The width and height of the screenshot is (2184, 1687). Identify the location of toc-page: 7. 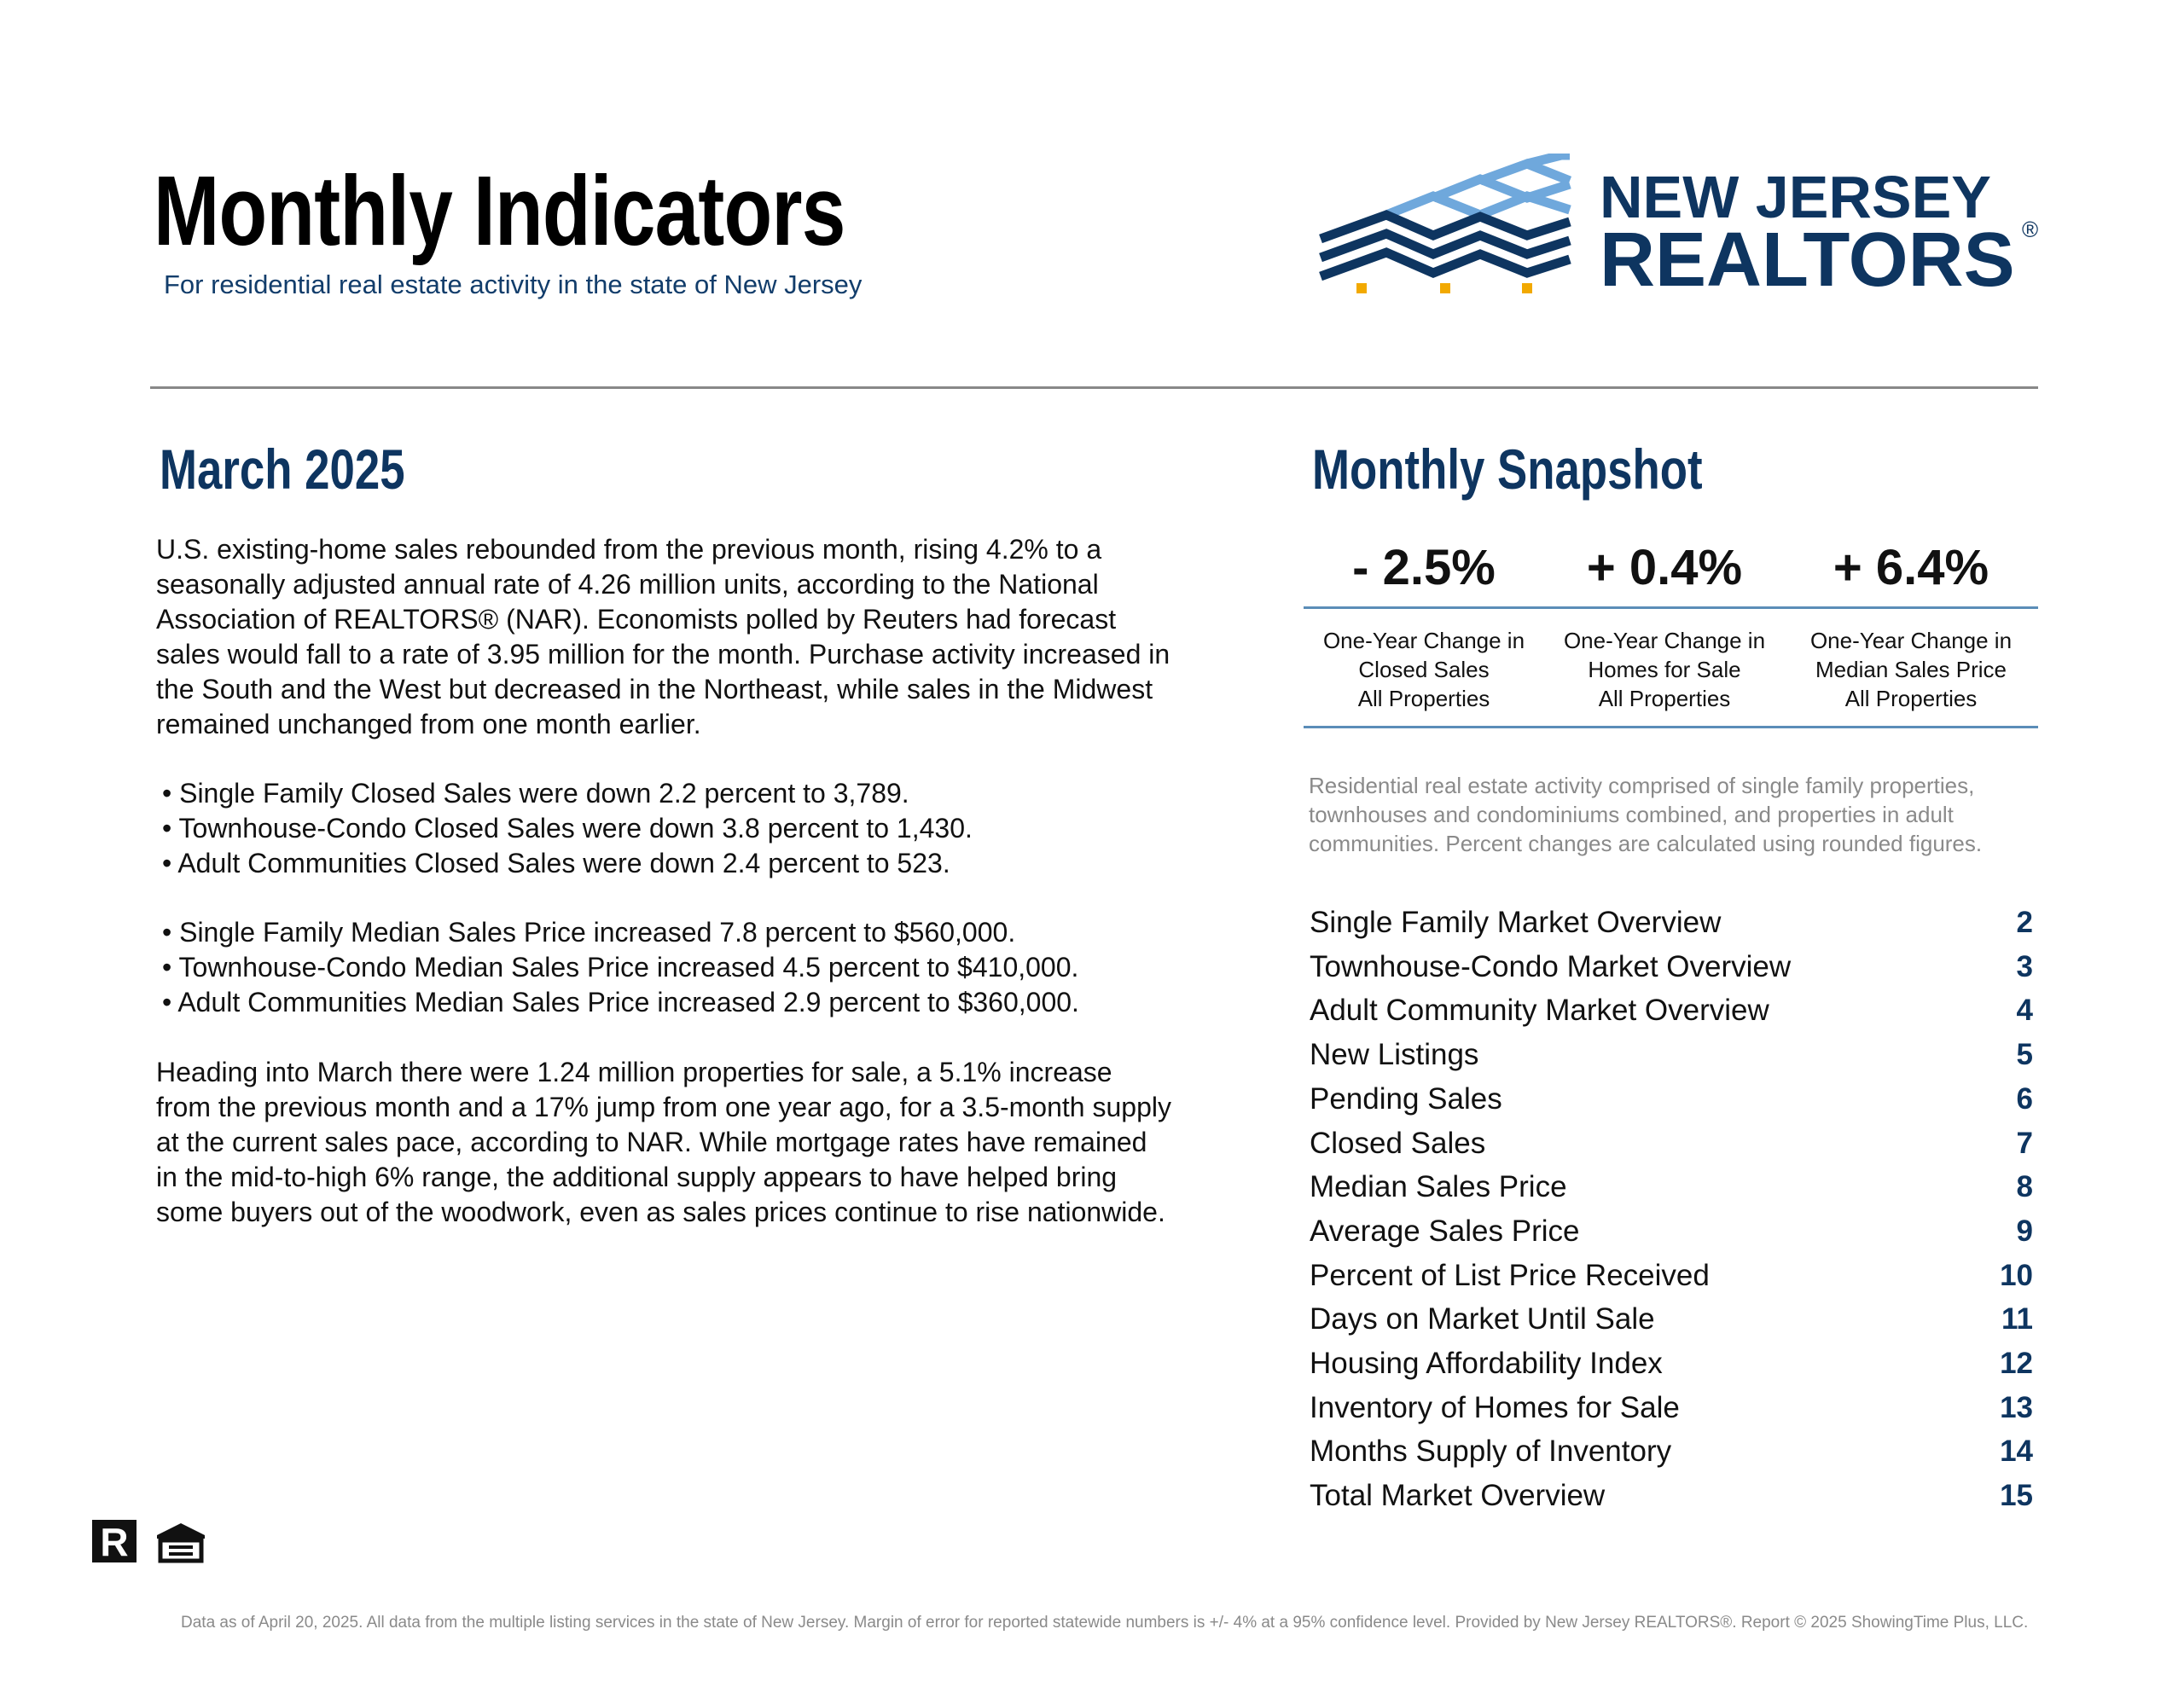
(2025, 1143).